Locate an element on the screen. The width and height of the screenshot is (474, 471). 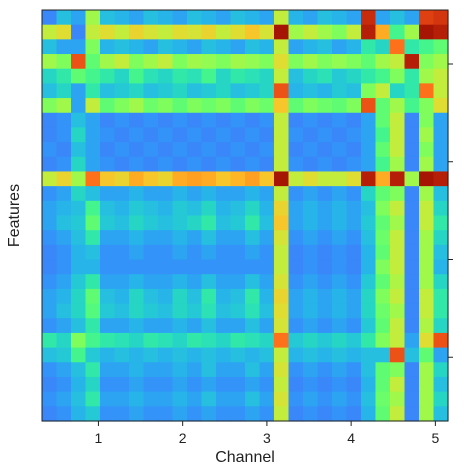
x-tick-label: 5 is located at coordinates (435, 438).